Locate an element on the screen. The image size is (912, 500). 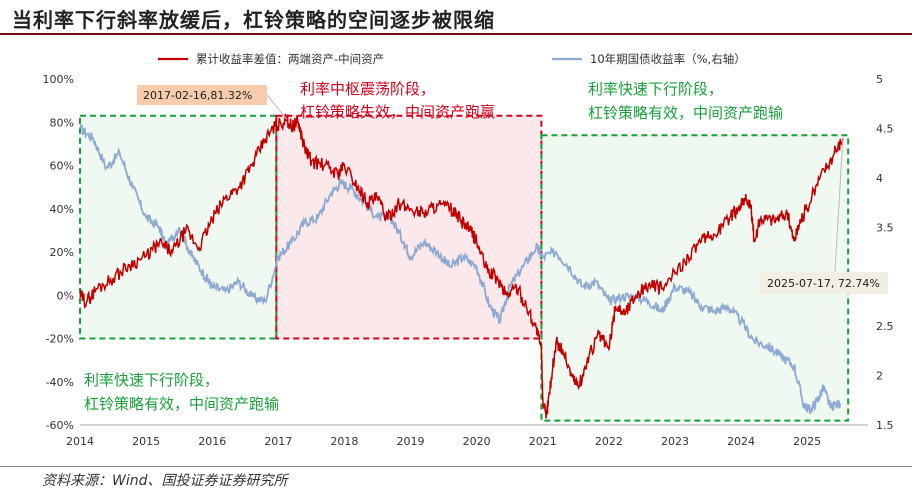
left-tick-label: 80% is located at coordinates (62, 122).